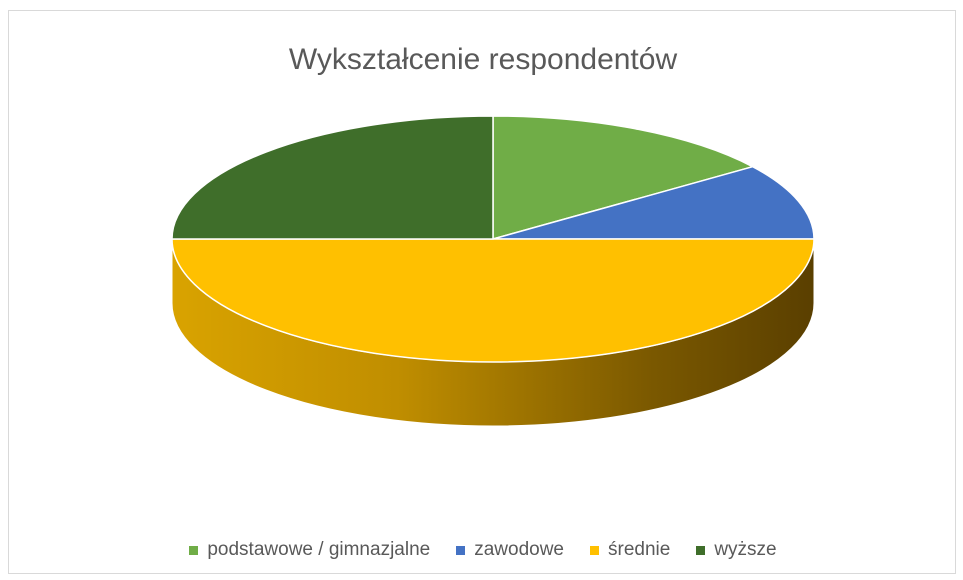 This screenshot has height=580, width=963. What do you see at coordinates (519, 549) in the screenshot?
I see `legend-label-2: zawodowe` at bounding box center [519, 549].